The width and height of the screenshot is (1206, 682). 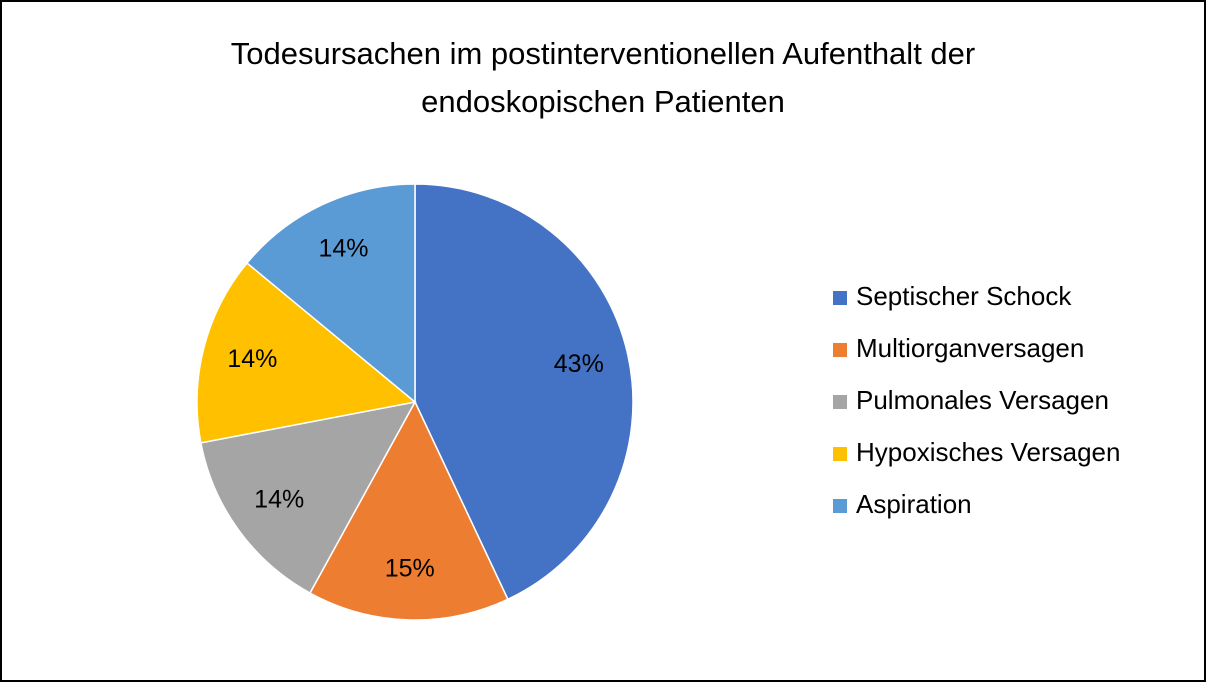 I want to click on legend-label: Aspiration, so click(x=914, y=504).